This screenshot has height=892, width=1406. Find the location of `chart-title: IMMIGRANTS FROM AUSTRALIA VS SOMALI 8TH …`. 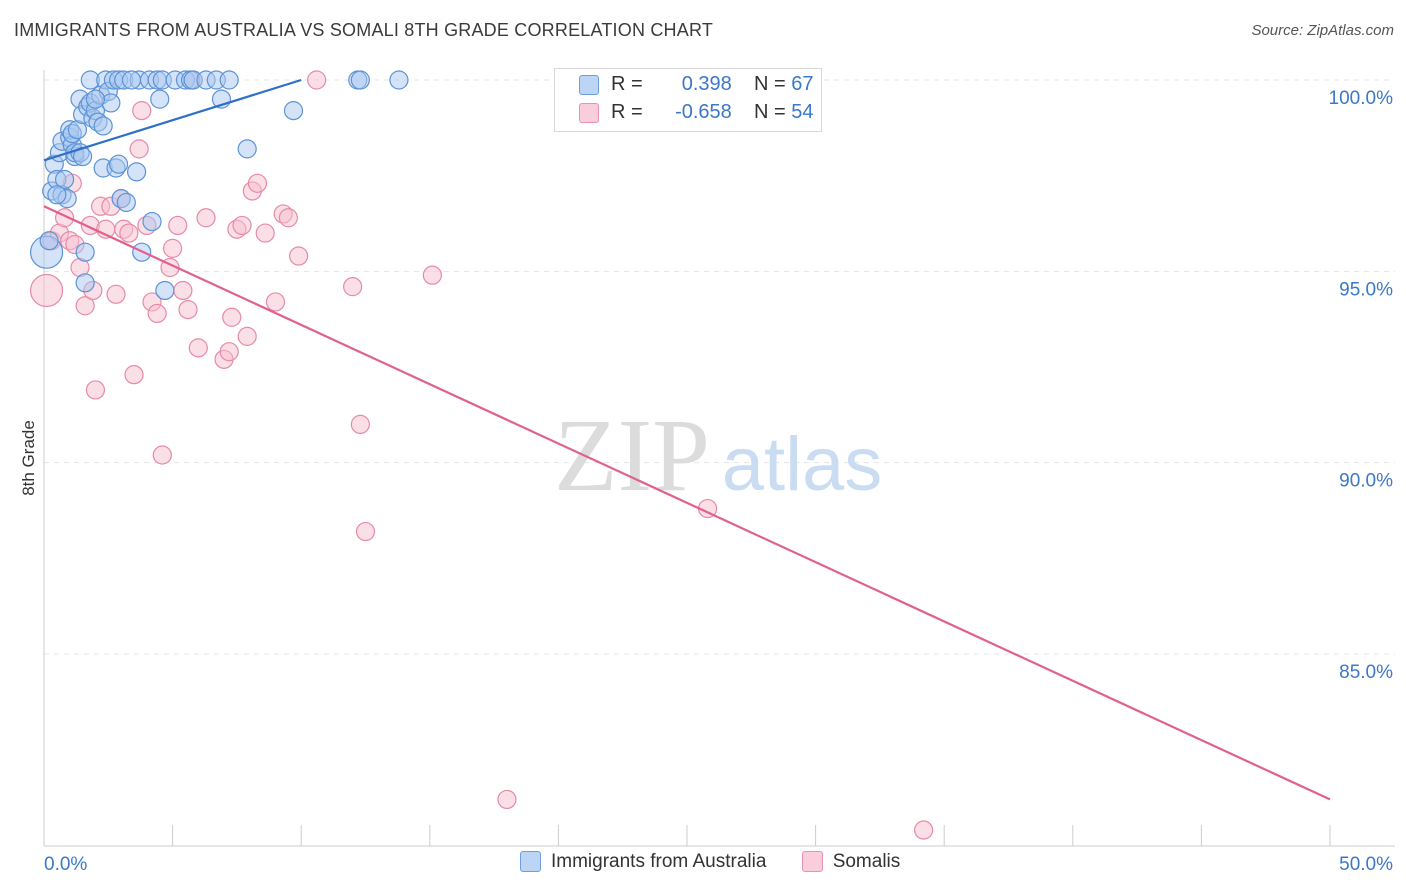

chart-title: IMMIGRANTS FROM AUSTRALIA VS SOMALI 8TH … is located at coordinates (364, 30).